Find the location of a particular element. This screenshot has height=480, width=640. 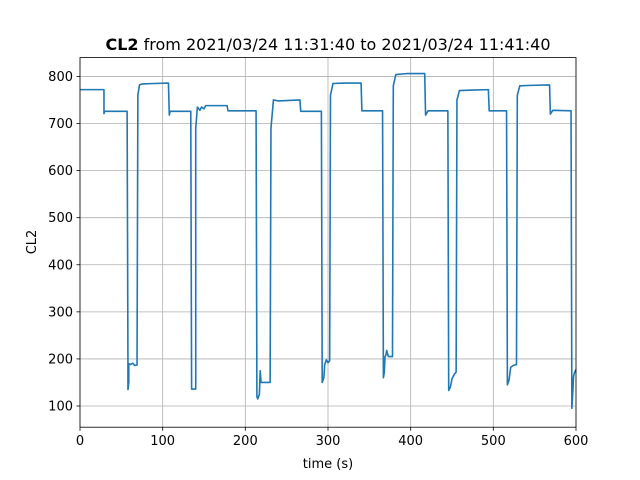

y-tick-label: 500 is located at coordinates (60, 218).